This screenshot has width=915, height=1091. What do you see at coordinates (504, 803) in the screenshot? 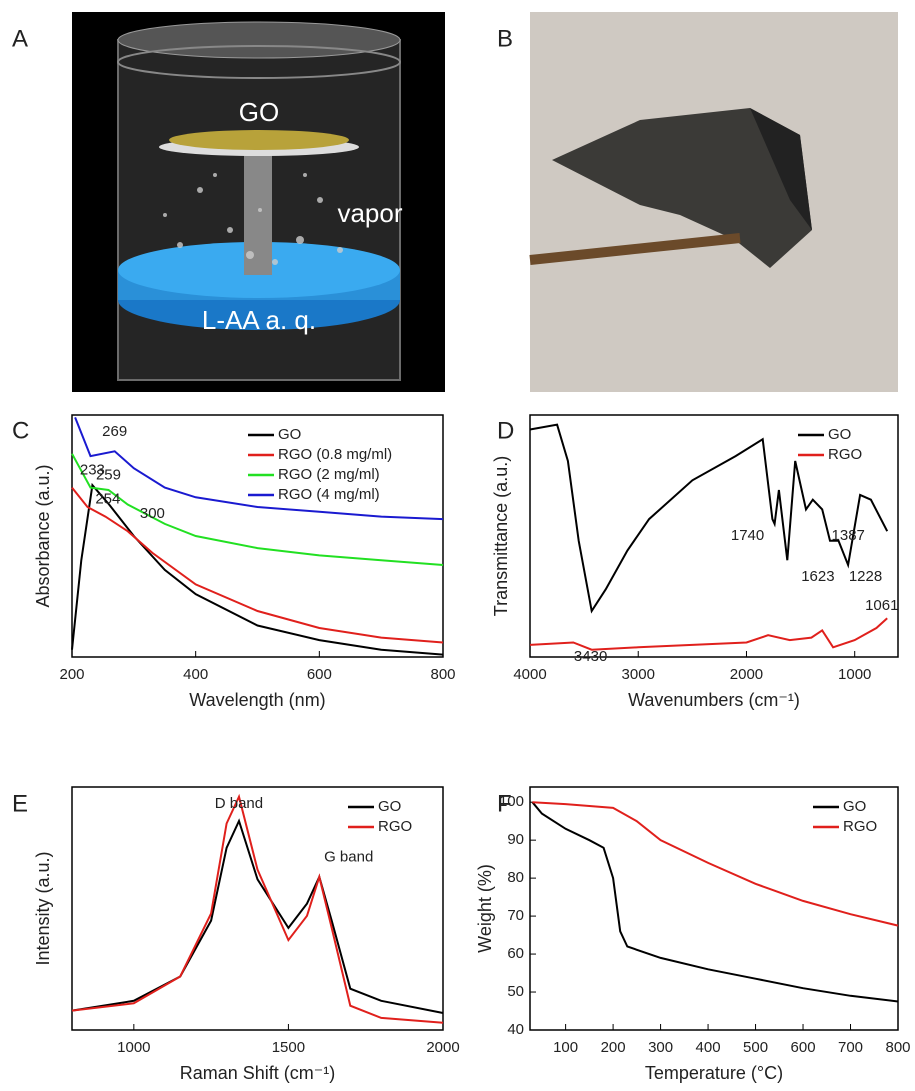
I see `panel-label: F` at bounding box center [504, 803].